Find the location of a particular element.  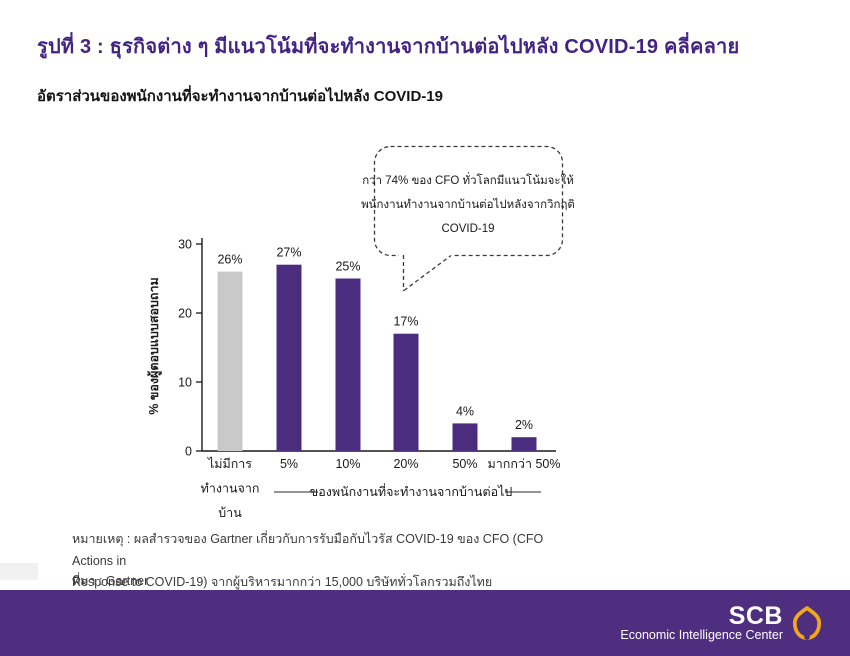

bar-value-label: 17% is located at coordinates (405, 322).